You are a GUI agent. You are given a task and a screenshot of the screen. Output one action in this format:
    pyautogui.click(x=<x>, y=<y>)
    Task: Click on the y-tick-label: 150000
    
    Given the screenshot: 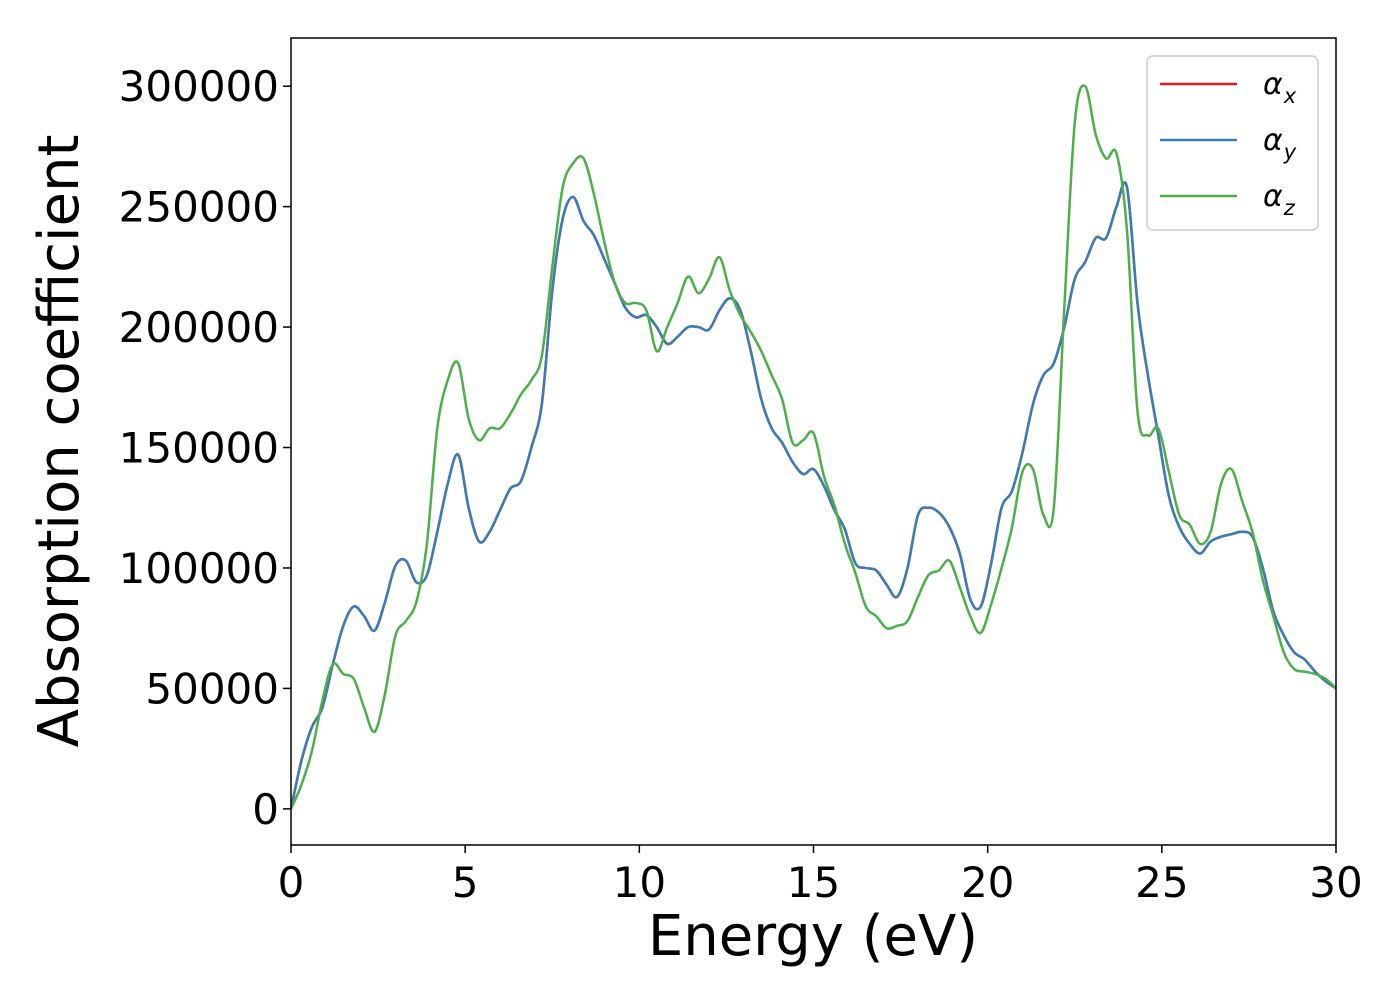 What is the action you would take?
    pyautogui.click(x=199, y=448)
    